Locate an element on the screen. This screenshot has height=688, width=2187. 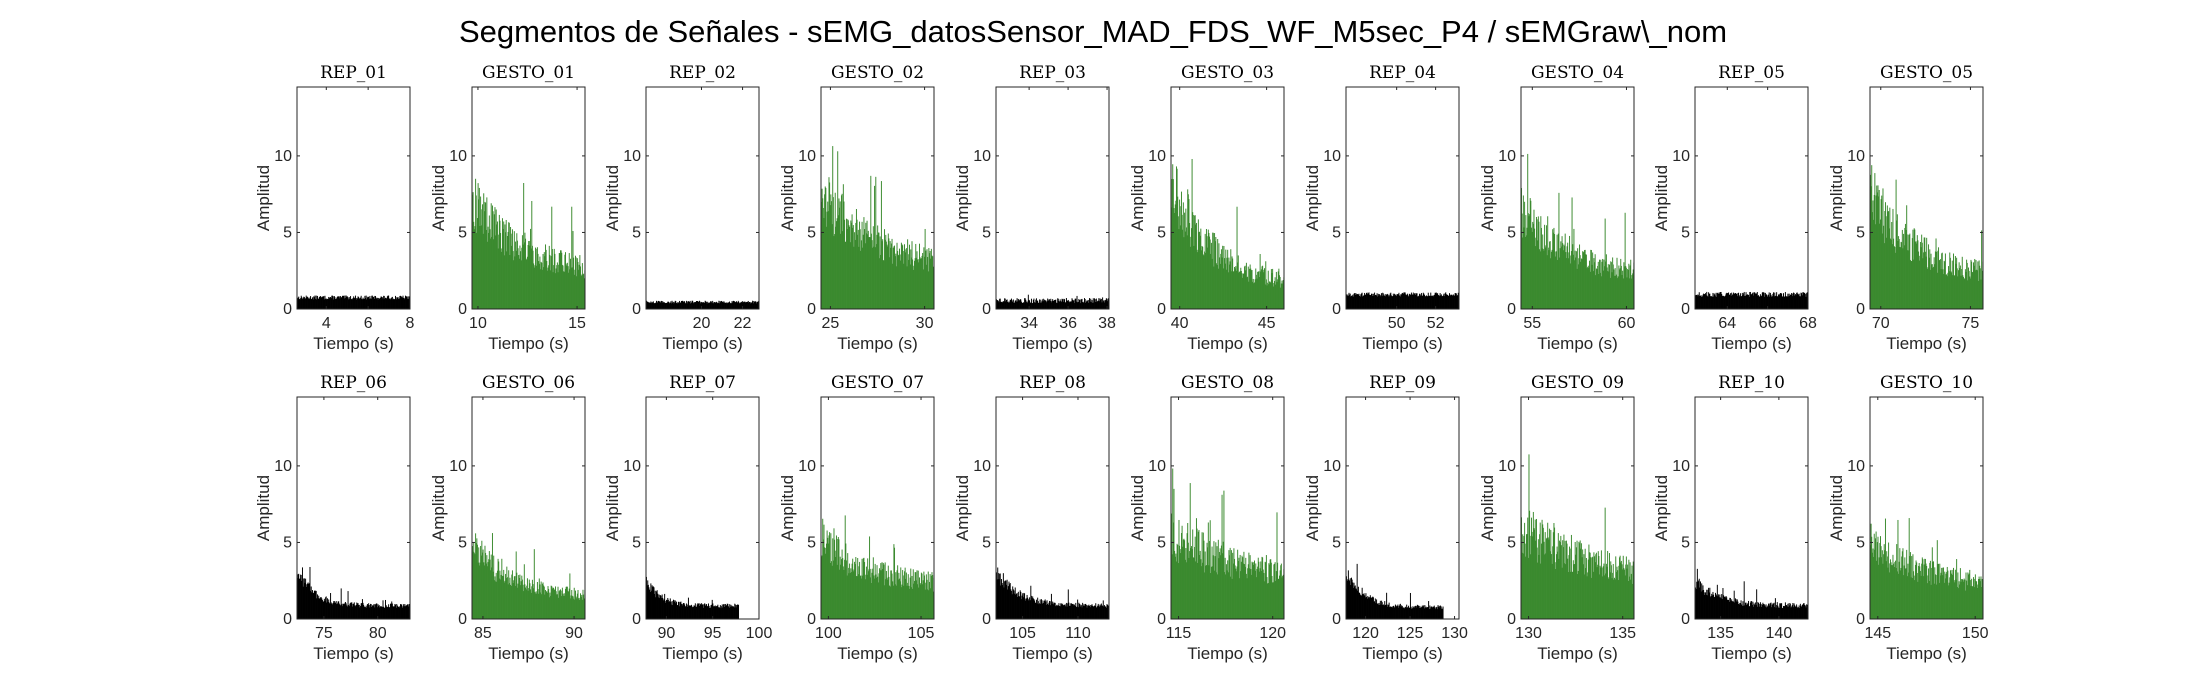
y-tick-label: 5 is located at coordinates (811, 542).